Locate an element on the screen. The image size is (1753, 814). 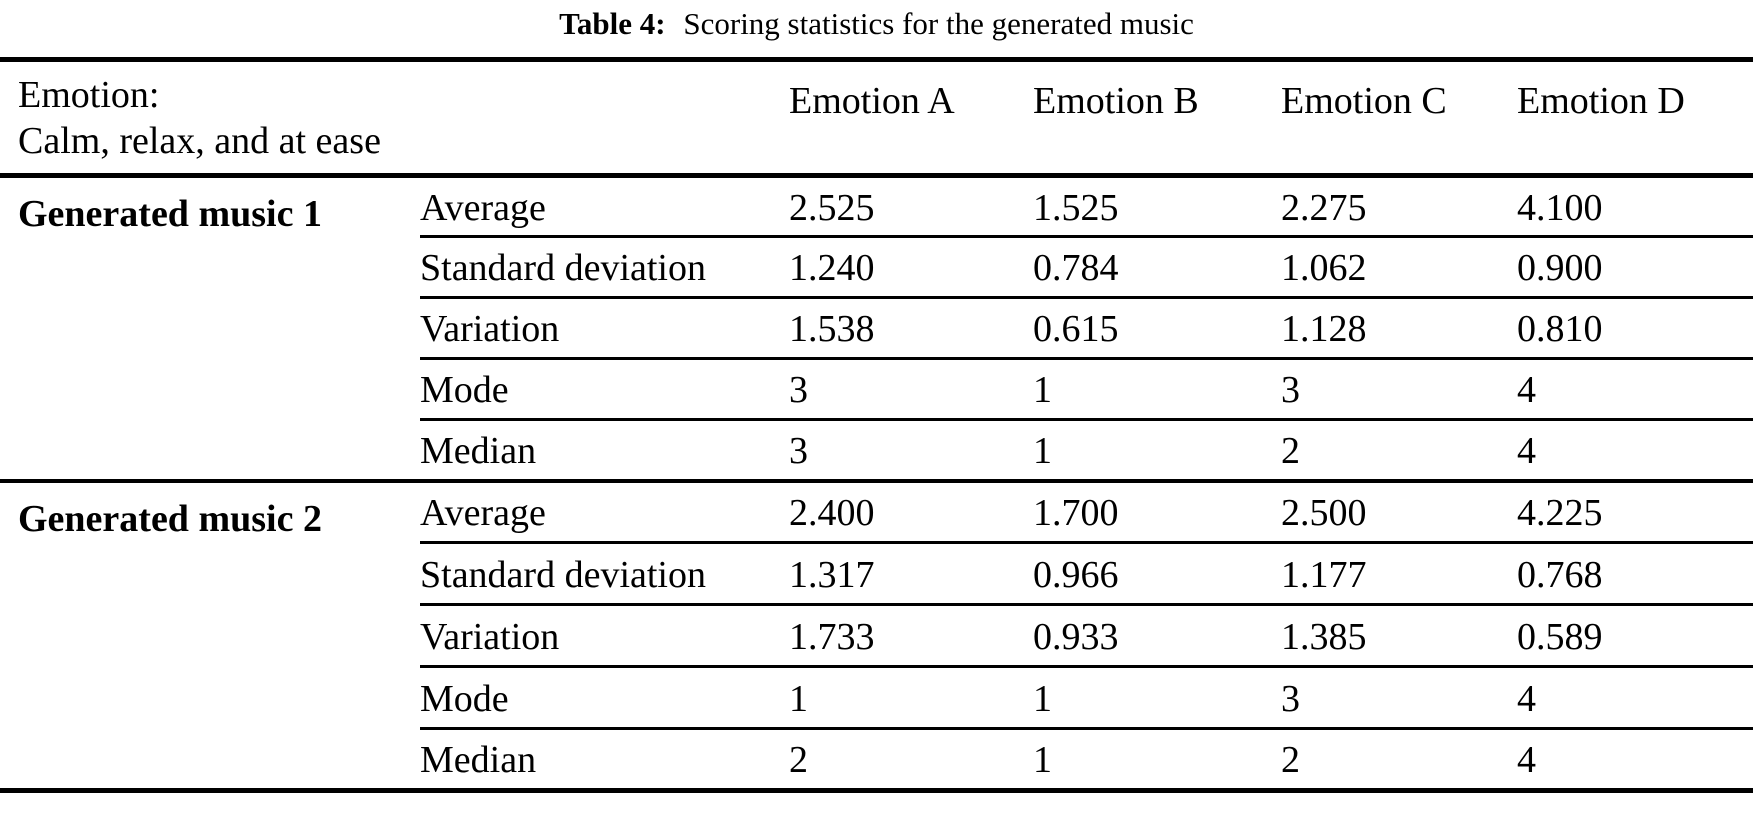
value-cell: 0.615 is located at coordinates (1157, 328).